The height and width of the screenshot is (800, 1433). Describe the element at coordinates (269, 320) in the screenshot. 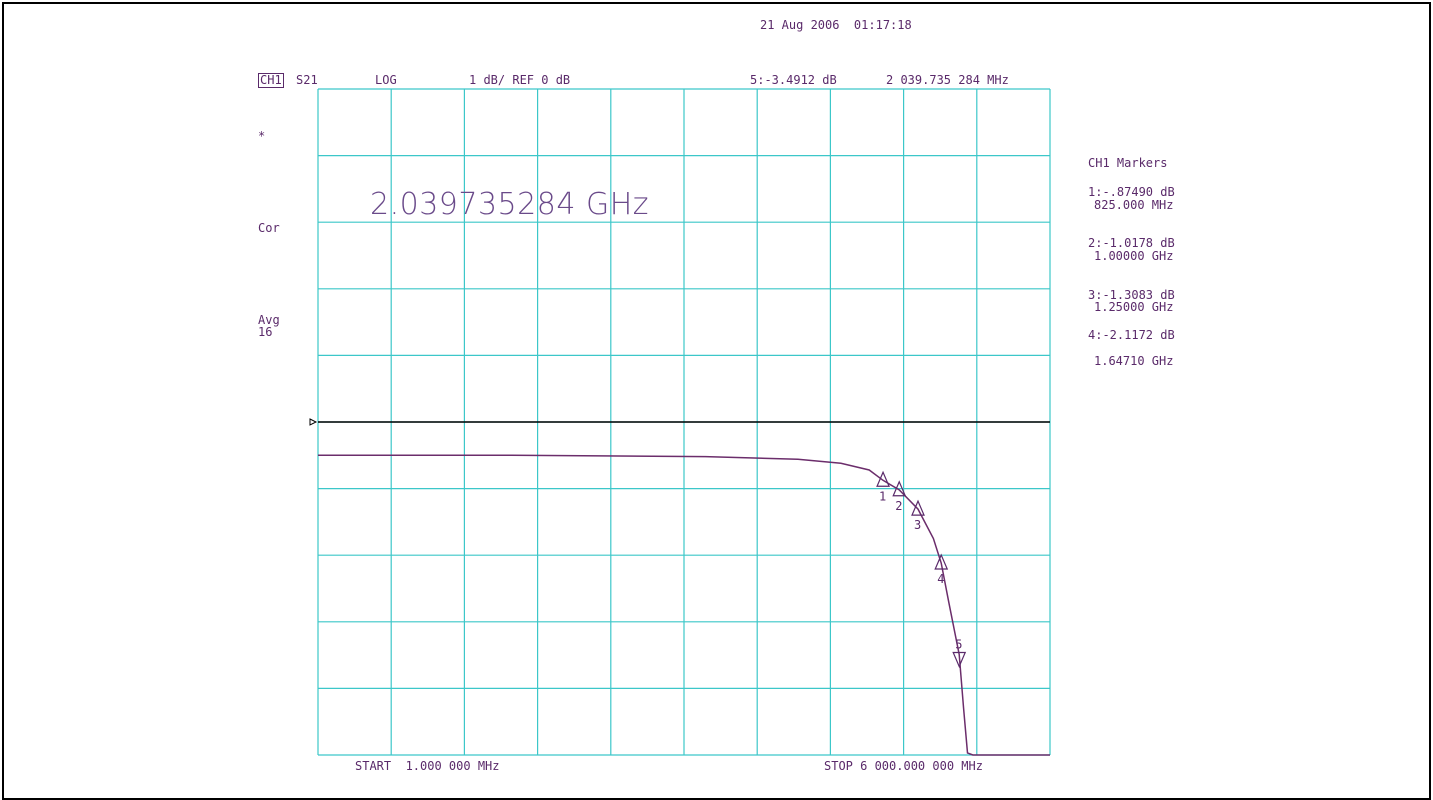

I see `averaging-indicator: Avg` at that location.